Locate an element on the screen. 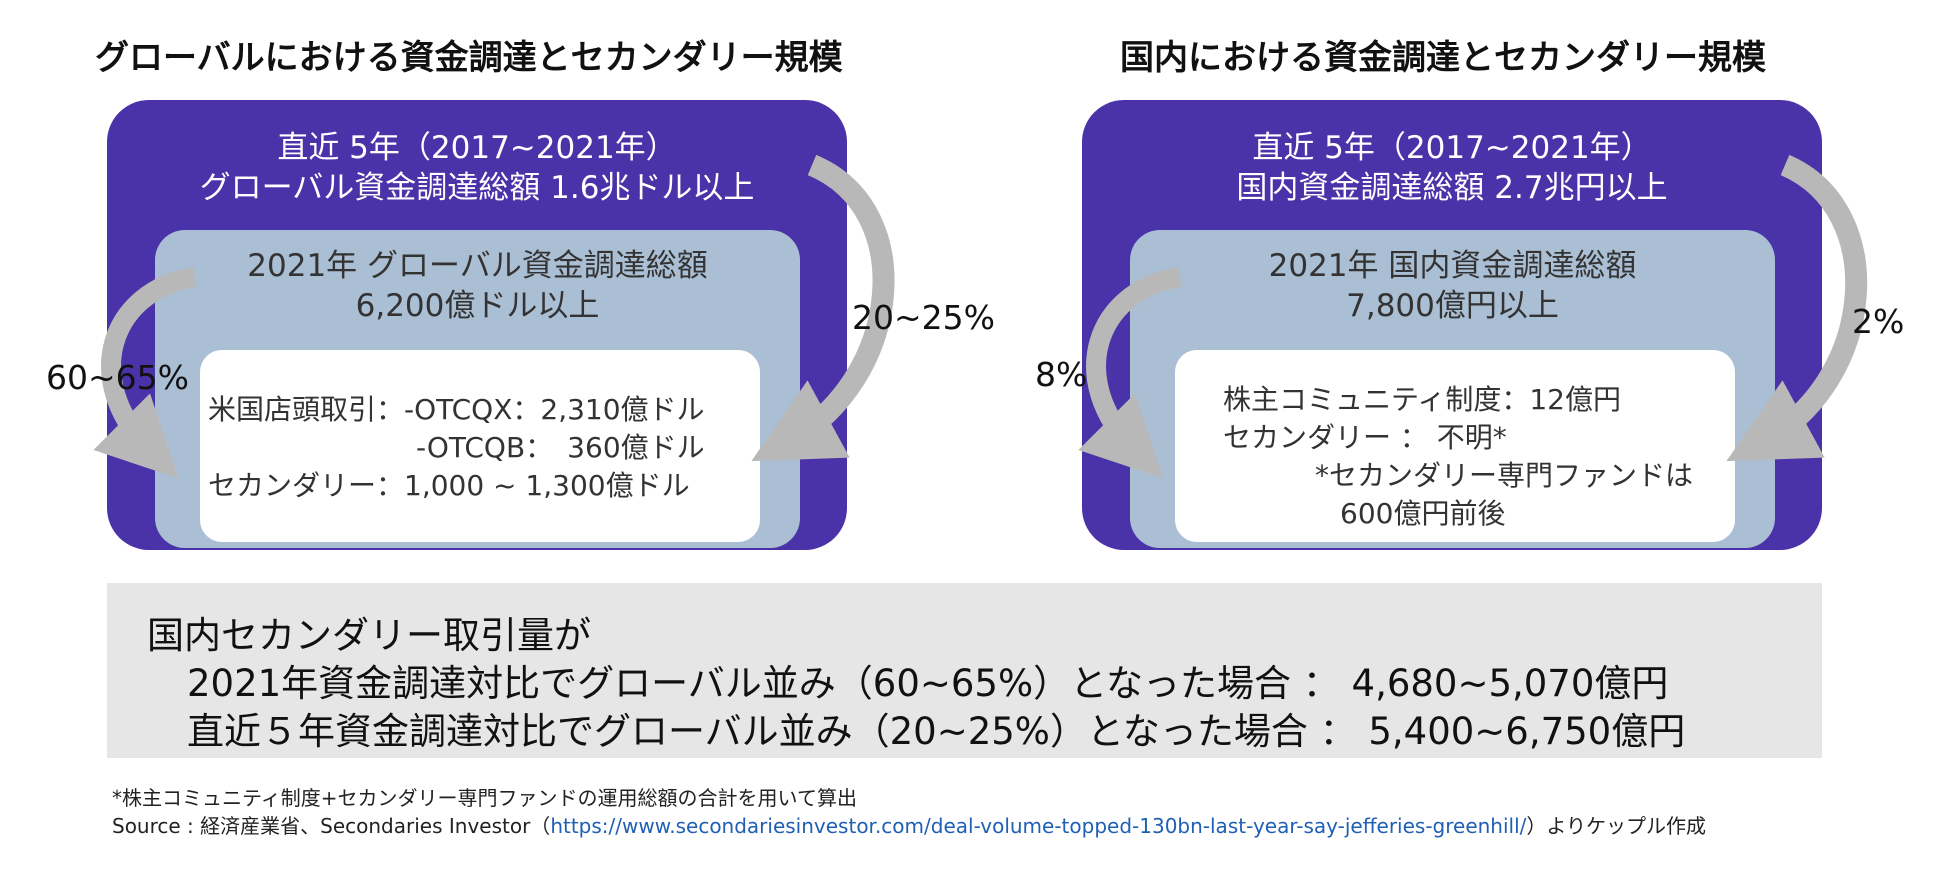 The width and height of the screenshot is (1950, 869). source-suffix: ）よりケップル作成 is located at coordinates (1616, 826).